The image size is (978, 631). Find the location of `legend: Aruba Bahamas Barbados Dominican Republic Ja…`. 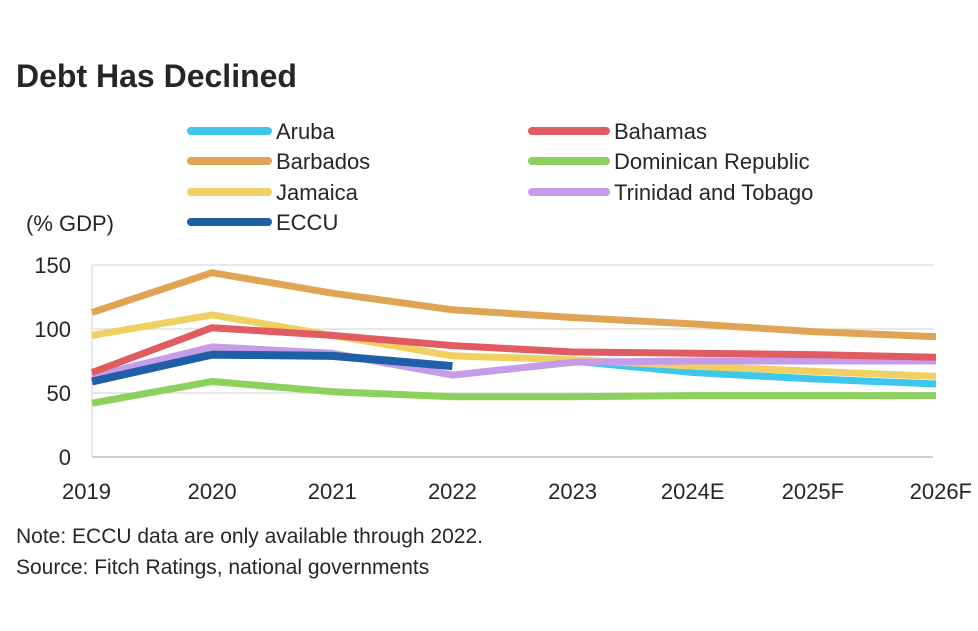

legend: Aruba Bahamas Barbados Dominican Republic Ja… is located at coordinates (500, 177).